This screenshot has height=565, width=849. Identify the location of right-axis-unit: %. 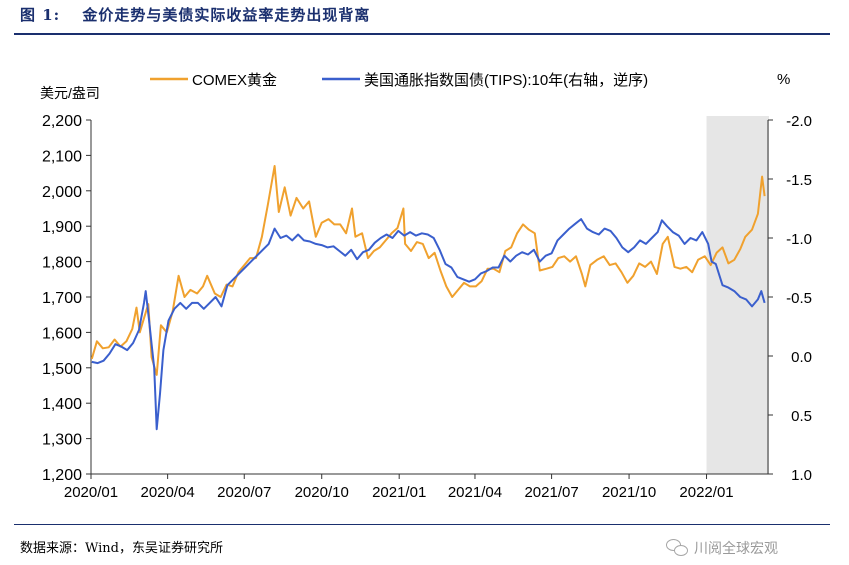
(783, 79).